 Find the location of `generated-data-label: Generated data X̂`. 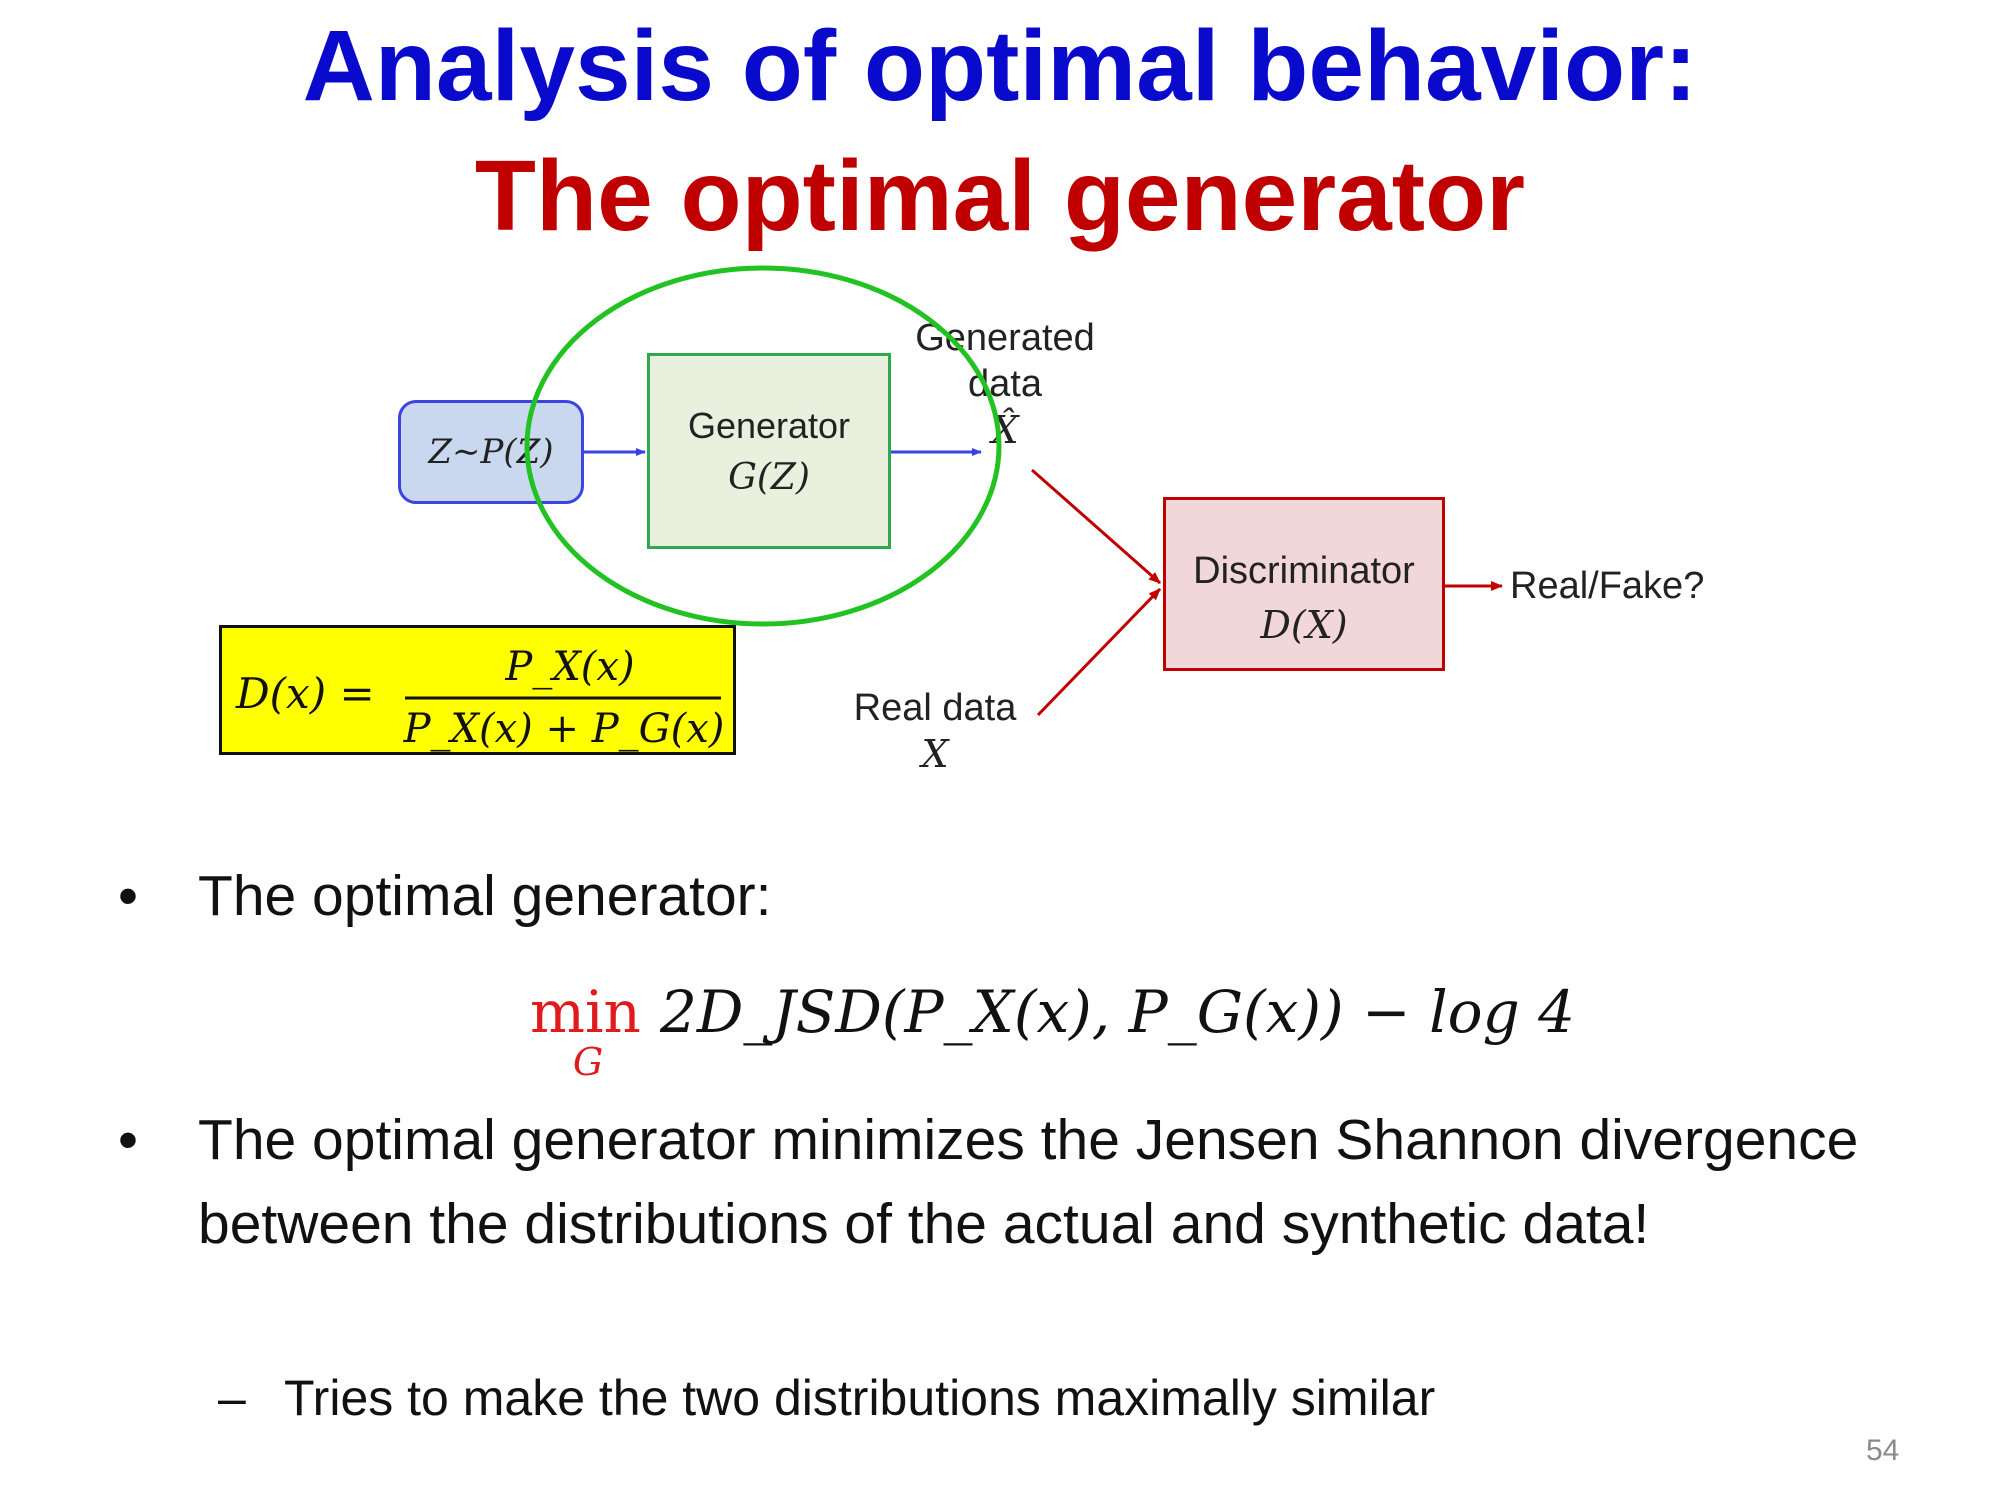

generated-data-label: Generated data X̂ is located at coordinates (1005, 384).